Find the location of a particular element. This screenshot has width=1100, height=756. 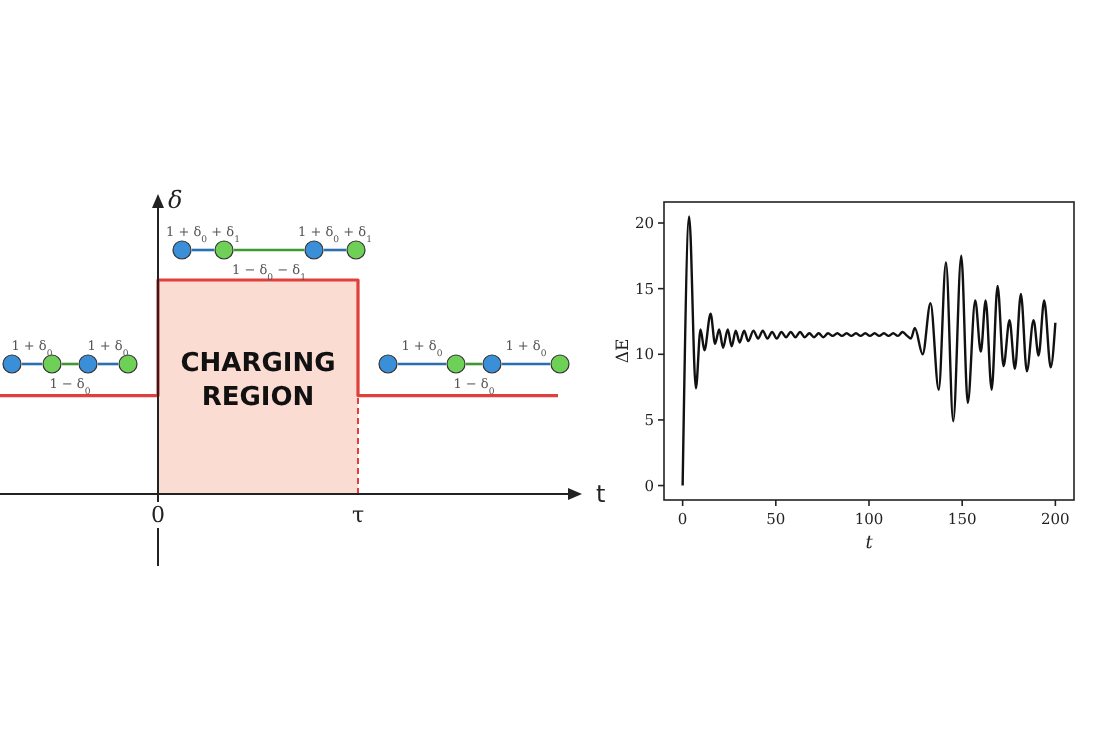

x-tick-label: τ is located at coordinates (358, 515).